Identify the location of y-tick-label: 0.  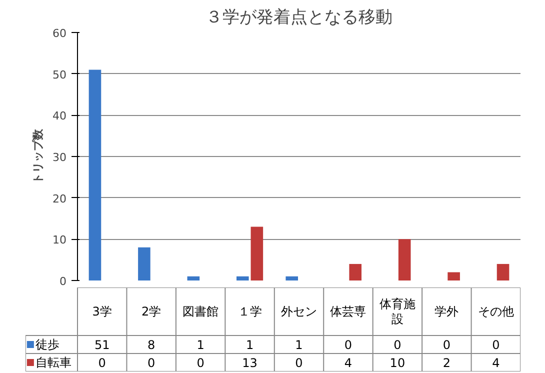
(63, 281).